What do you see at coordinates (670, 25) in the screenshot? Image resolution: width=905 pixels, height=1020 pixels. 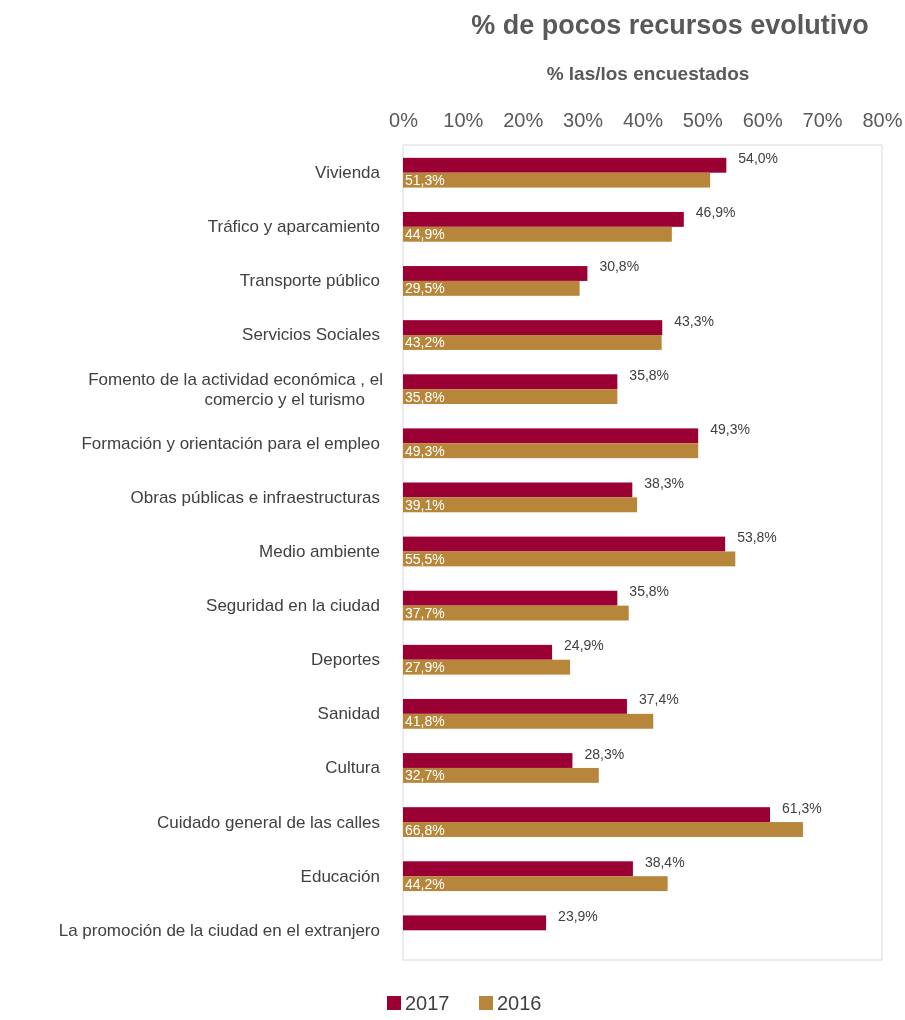 I see `chart-title: % de pocos recursos evolutivo` at bounding box center [670, 25].